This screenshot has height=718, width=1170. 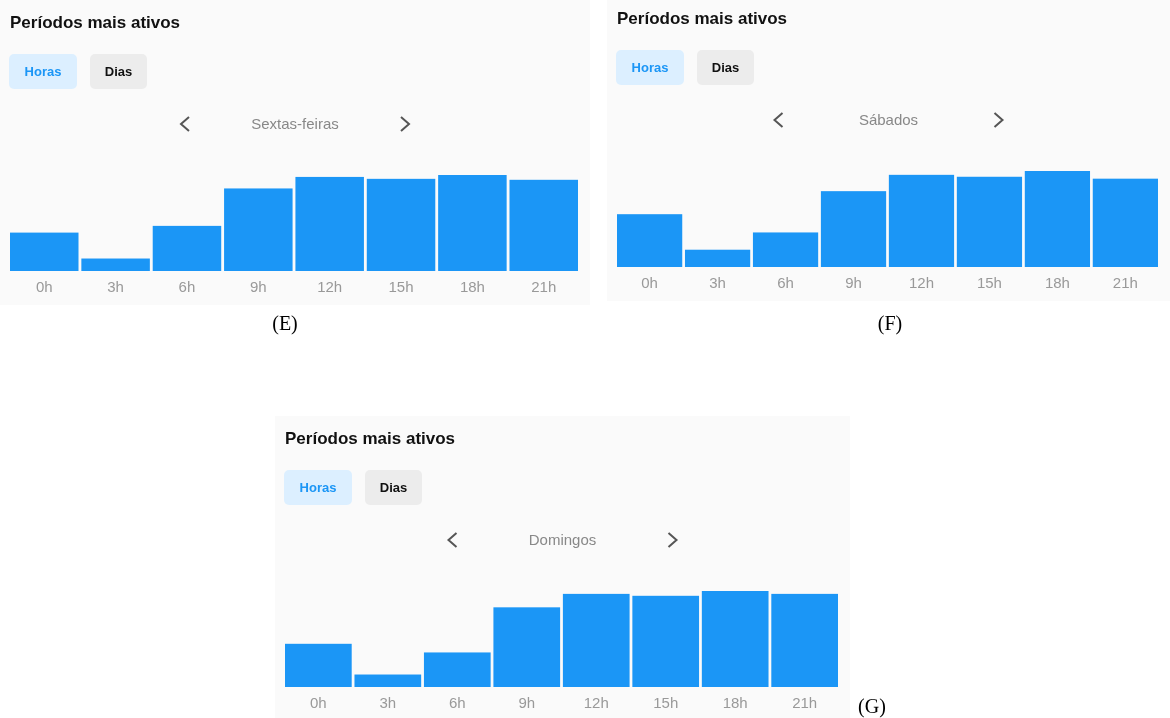 I want to click on chart-subtitle: Sábados, so click(x=888, y=119).